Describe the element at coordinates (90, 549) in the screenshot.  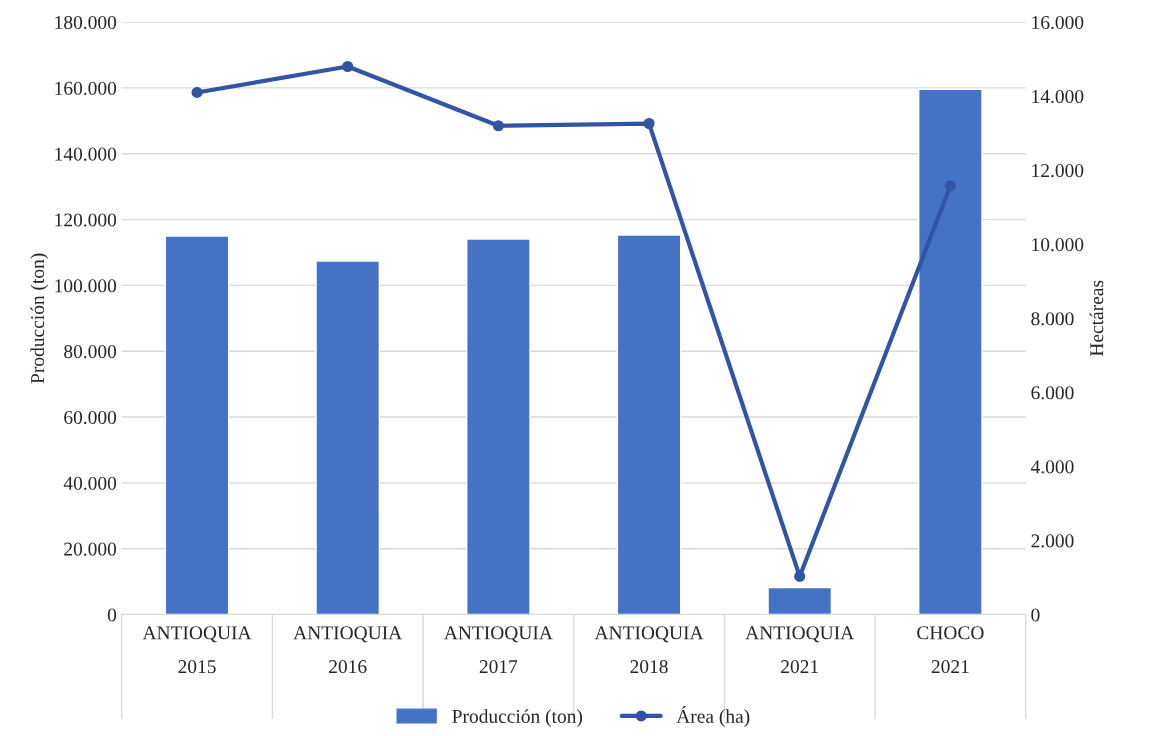
I see `y-tick-label: 20.000` at that location.